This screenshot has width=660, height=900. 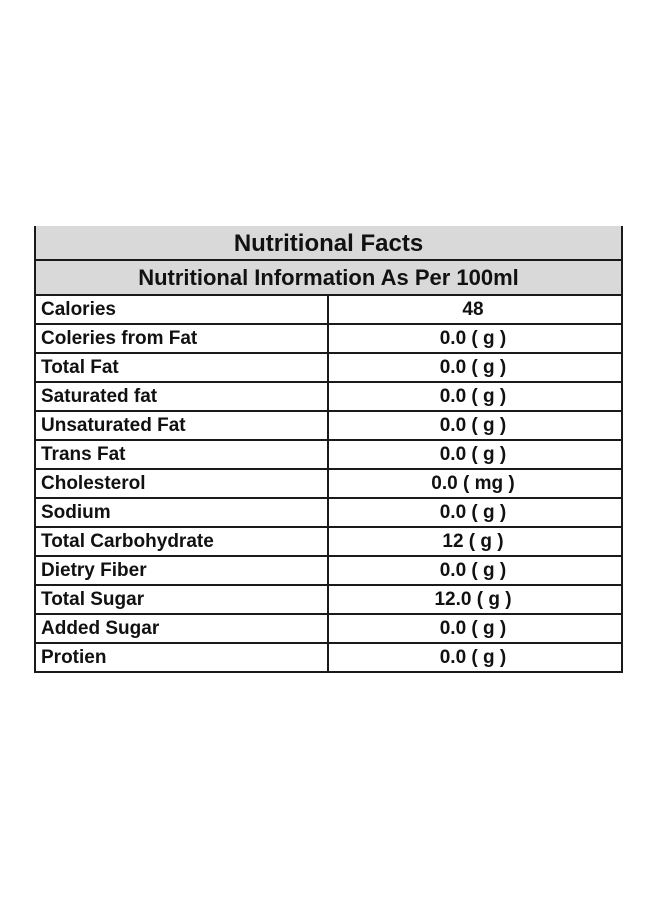 I want to click on nutrient-name: Coleries from Fat, so click(x=182, y=338).